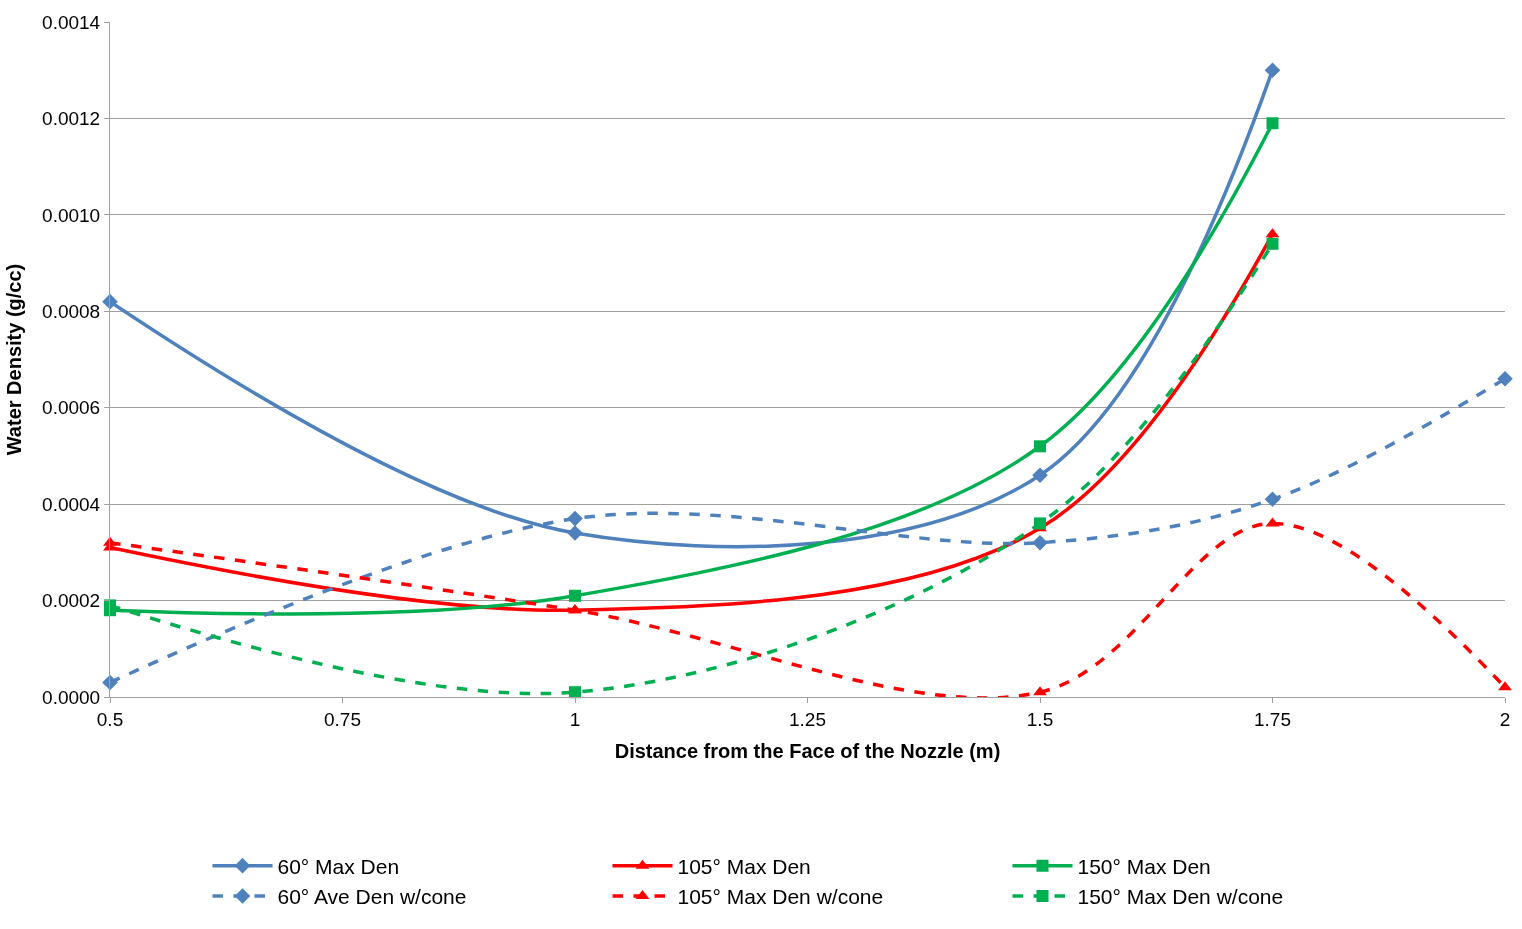  Describe the element at coordinates (807, 719) in the screenshot. I see `x-tick-label: 1.25` at that location.